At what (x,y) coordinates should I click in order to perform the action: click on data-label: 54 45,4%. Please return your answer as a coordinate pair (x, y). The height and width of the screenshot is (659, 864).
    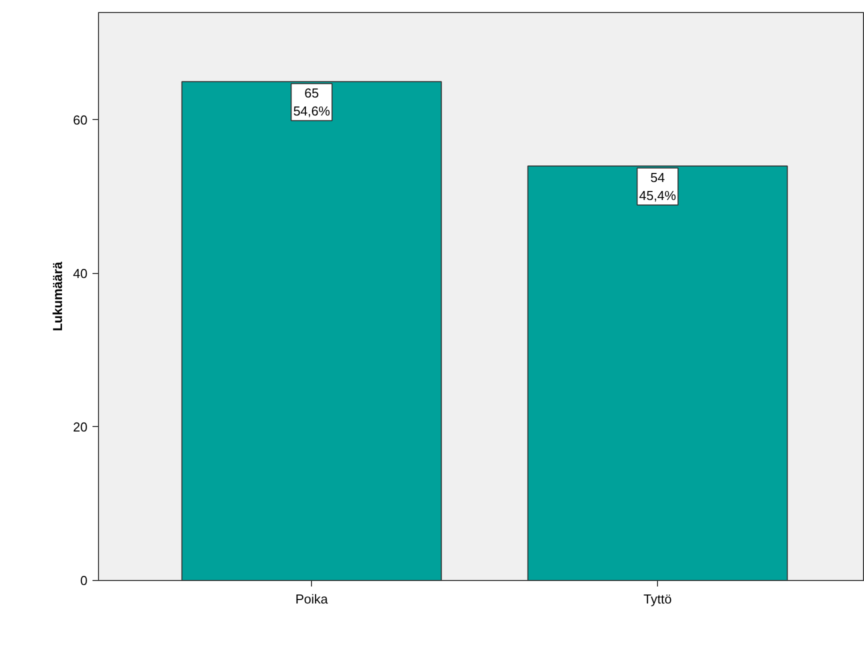
    Looking at the image, I should click on (657, 187).